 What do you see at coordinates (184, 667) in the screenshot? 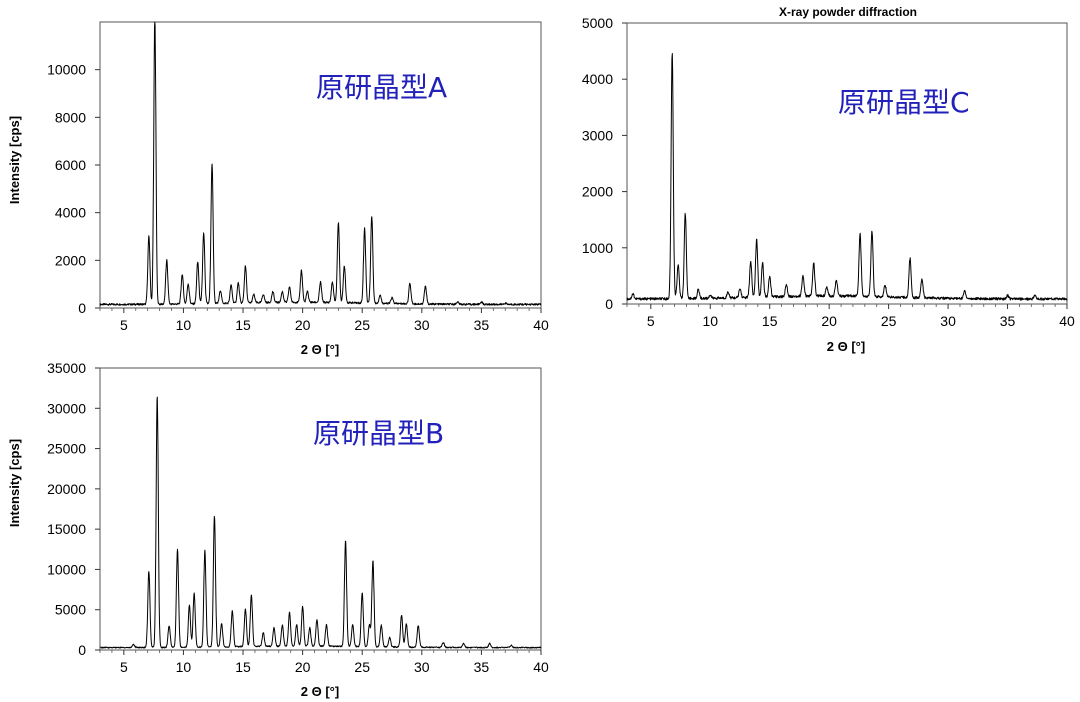
I see `panel-b-x-tick-label: 10` at bounding box center [184, 667].